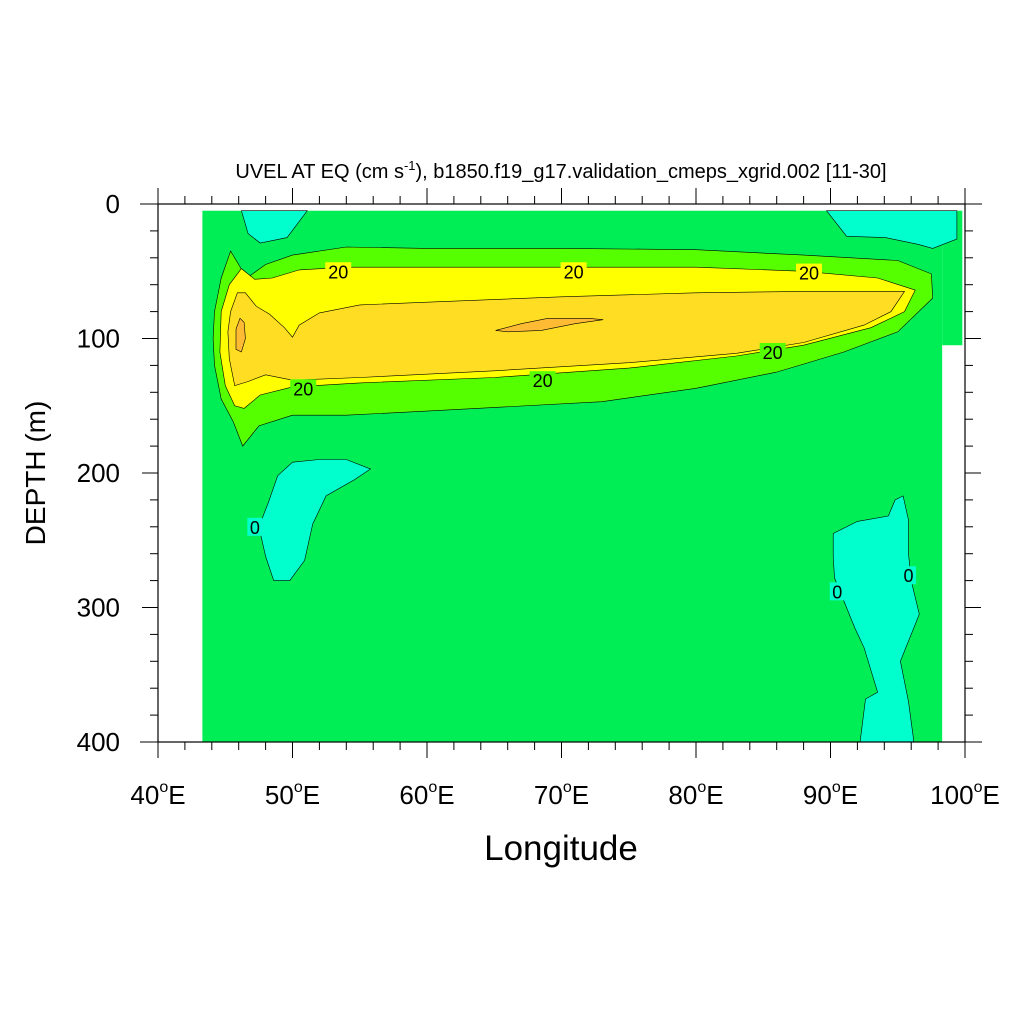 This screenshot has width=1024, height=1029. What do you see at coordinates (561, 794) in the screenshot?
I see `x-tick-label: 70oE` at bounding box center [561, 794].